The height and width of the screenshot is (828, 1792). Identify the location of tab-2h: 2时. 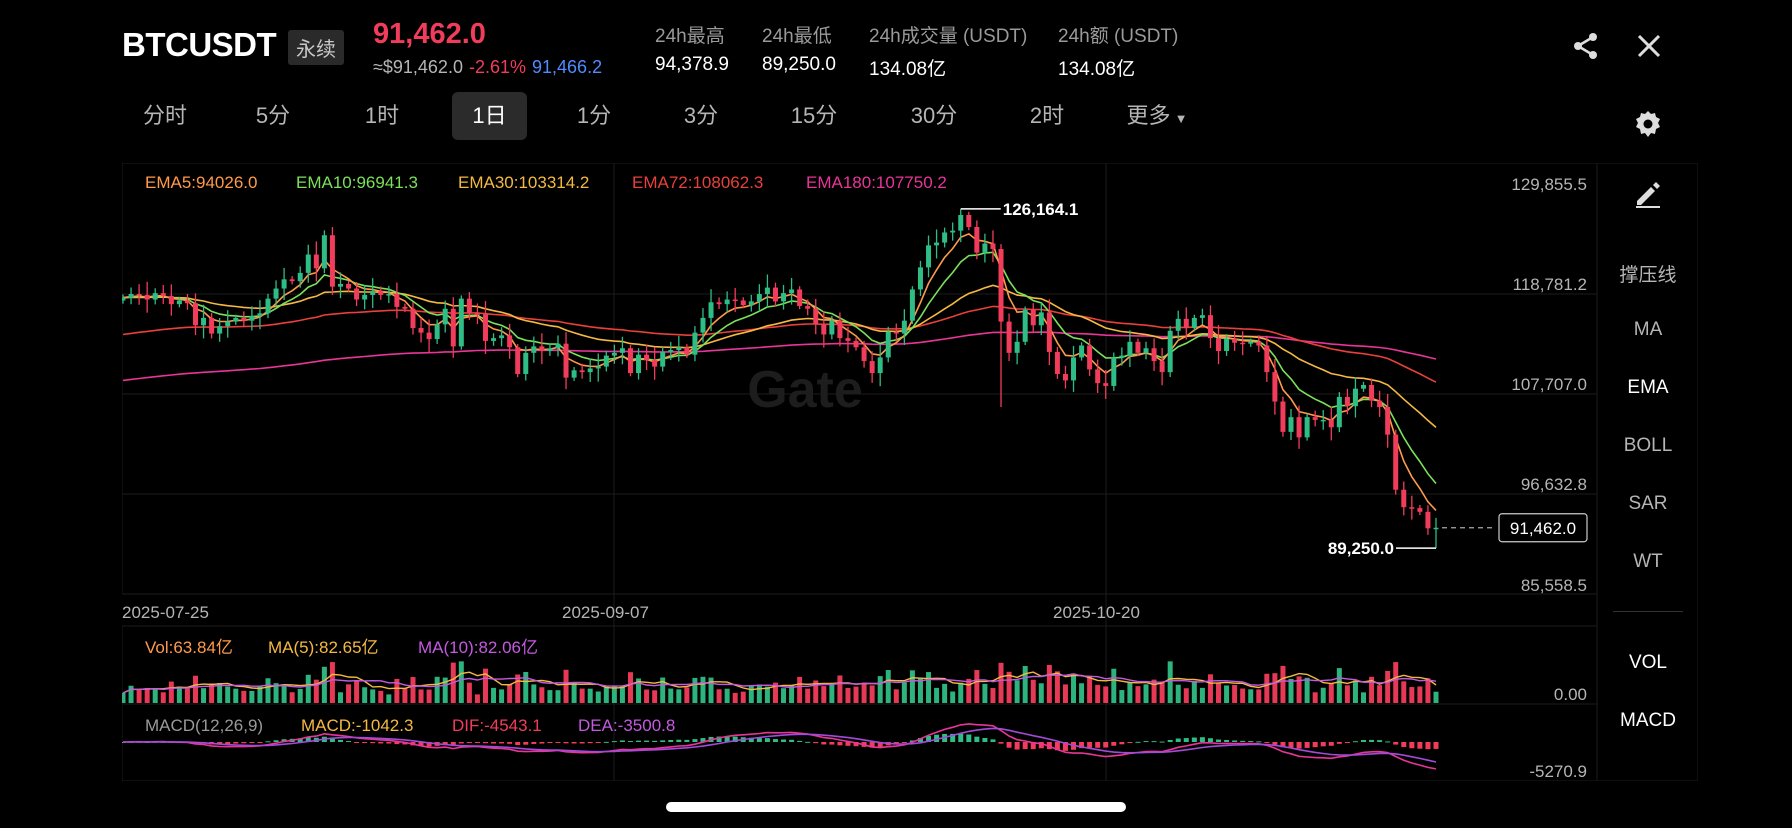
(1047, 115).